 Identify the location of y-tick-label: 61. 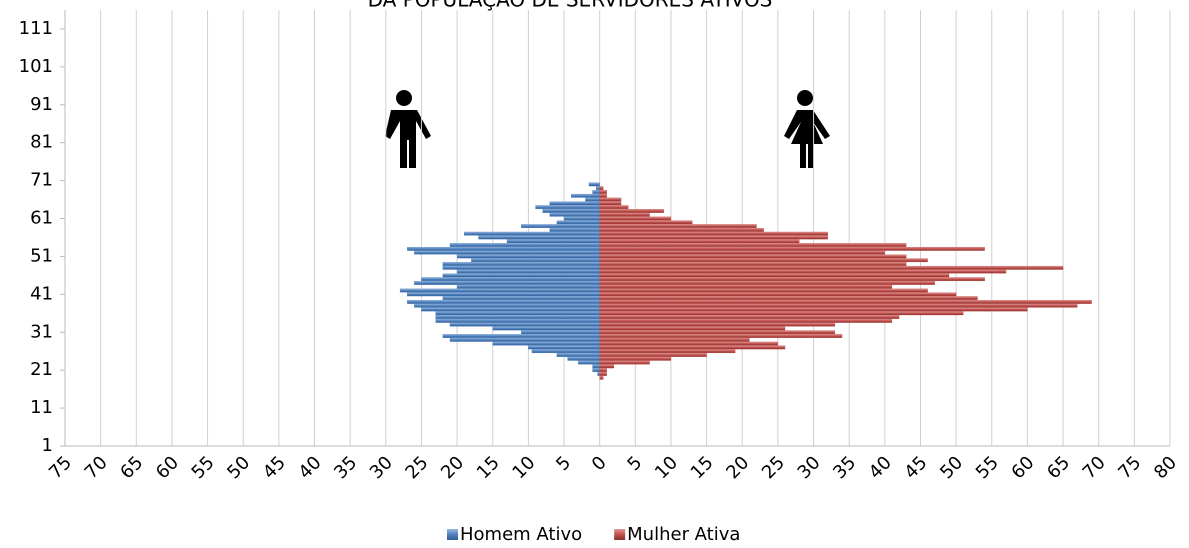
(41, 218).